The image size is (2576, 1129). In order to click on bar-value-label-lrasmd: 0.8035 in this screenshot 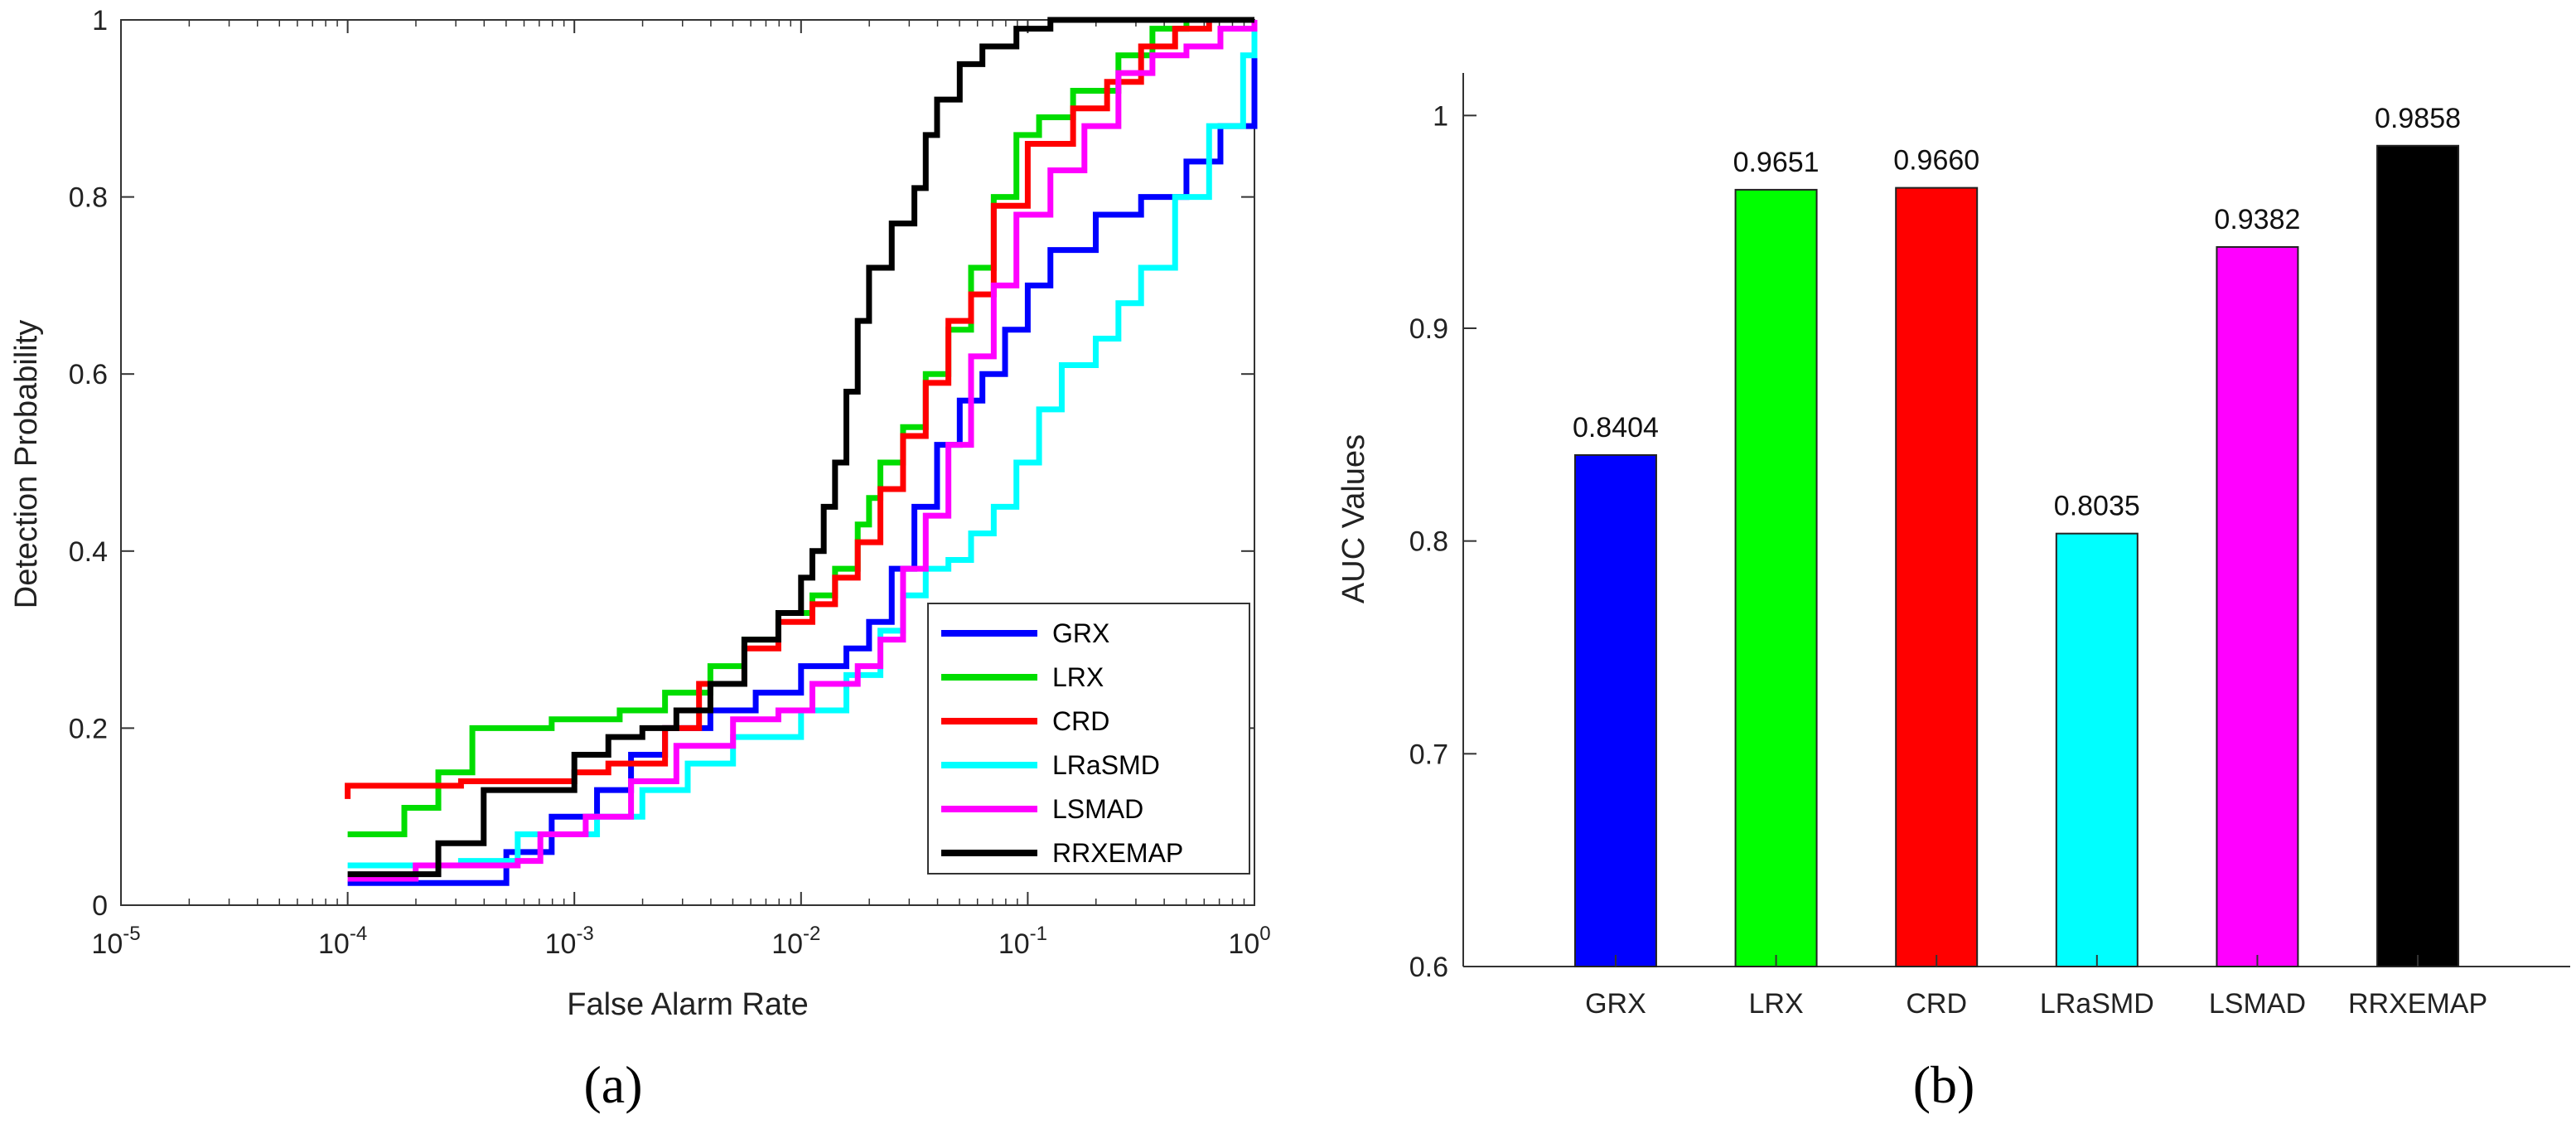, I will do `click(2097, 507)`.